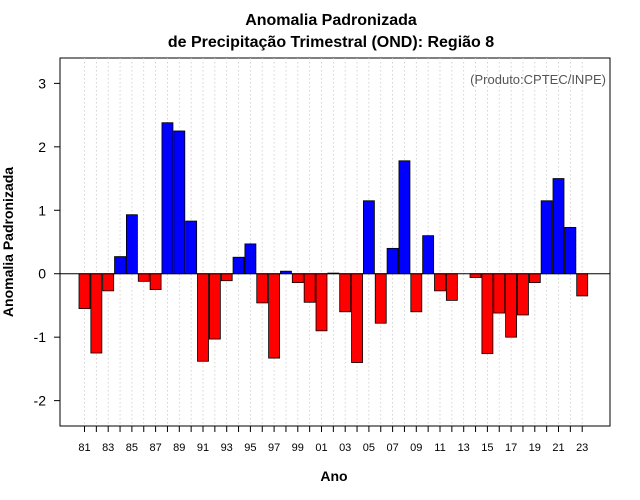 Image resolution: width=640 pixels, height=500 pixels. I want to click on y-axis-label: Anomalia Padronizada, so click(8, 242).